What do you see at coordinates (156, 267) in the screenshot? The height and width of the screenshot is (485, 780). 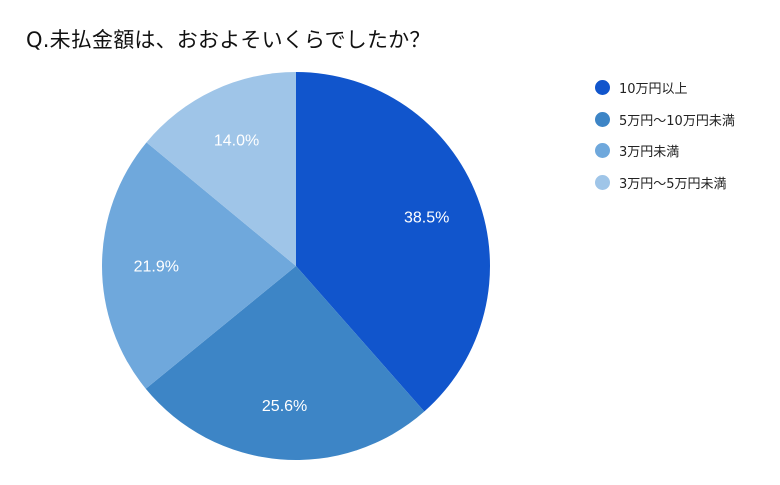 I see `slice-percent-label: 21.9%` at bounding box center [156, 267].